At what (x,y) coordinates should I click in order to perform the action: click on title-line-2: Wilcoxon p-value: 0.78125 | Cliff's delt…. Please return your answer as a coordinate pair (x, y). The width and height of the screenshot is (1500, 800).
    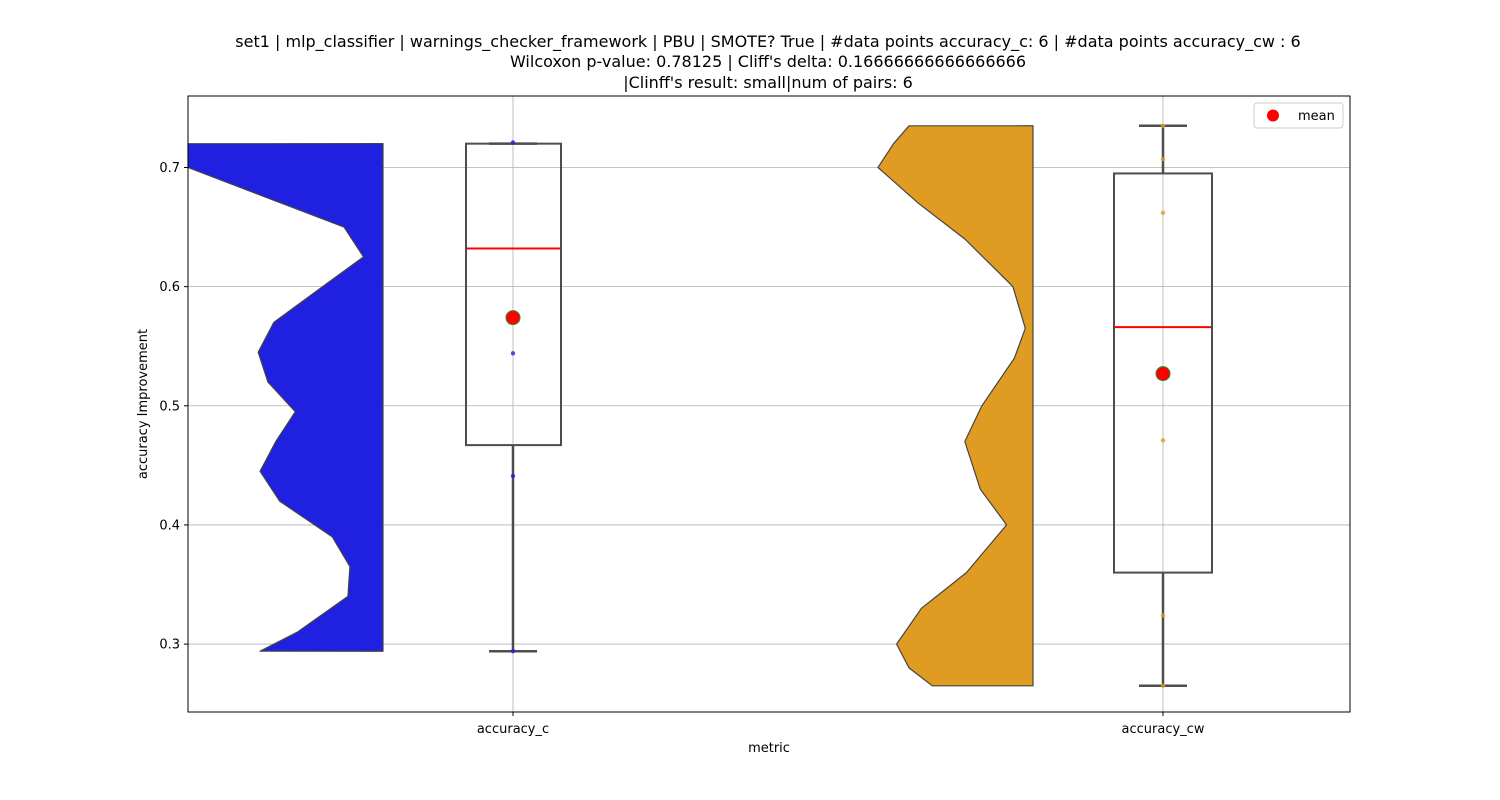
    Looking at the image, I should click on (768, 61).